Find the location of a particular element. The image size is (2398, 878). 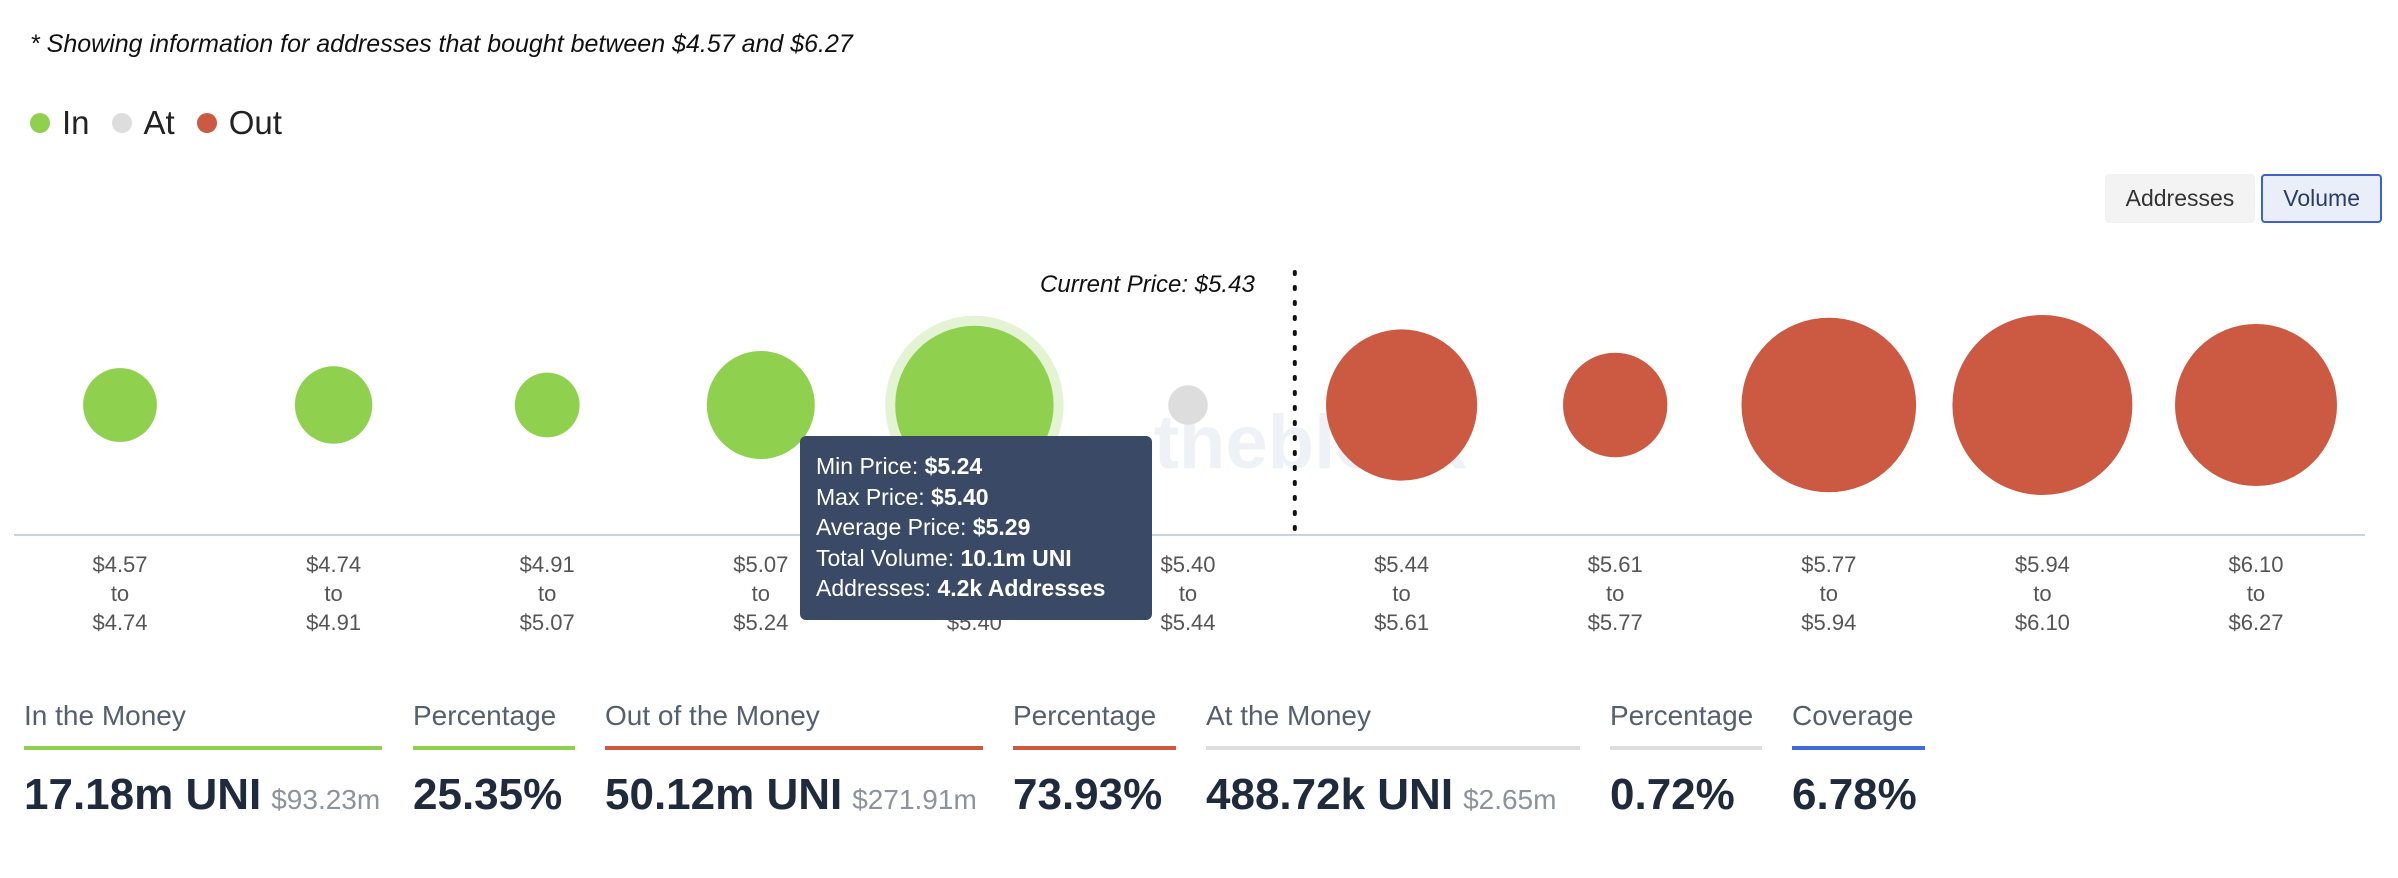

bin-label-to: $5.24 is located at coordinates (760, 622).